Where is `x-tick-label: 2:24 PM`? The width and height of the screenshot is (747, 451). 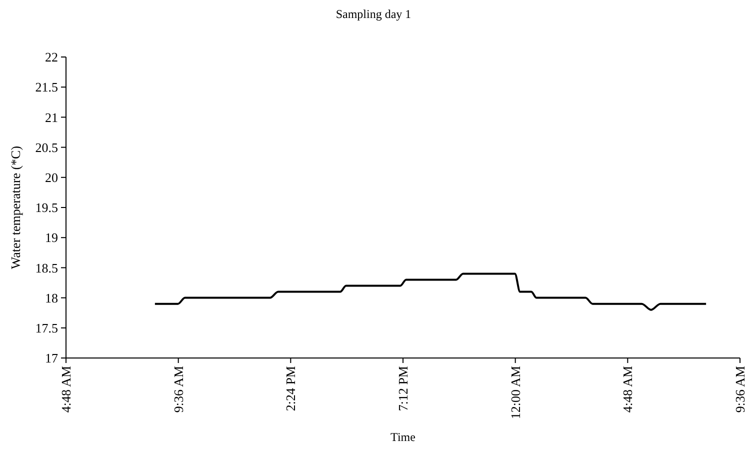 x-tick-label: 2:24 PM is located at coordinates (290, 389).